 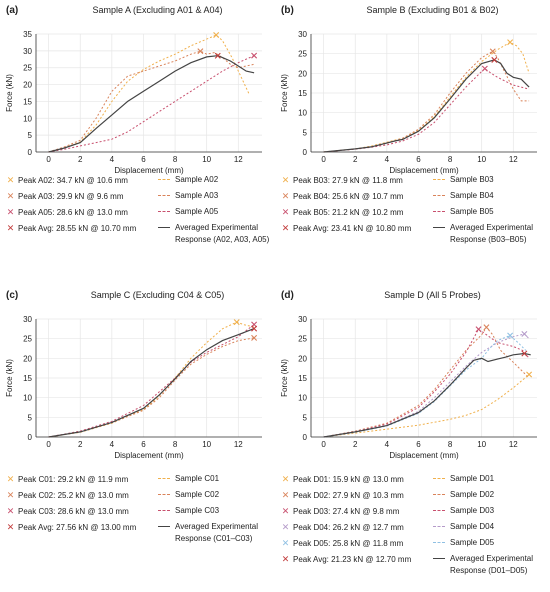 What do you see at coordinates (342, 527) in the screenshot?
I see `legend-peak-entry: ✕ Peak D04: 26.2 kN @ 12.7 mm` at bounding box center [342, 527].